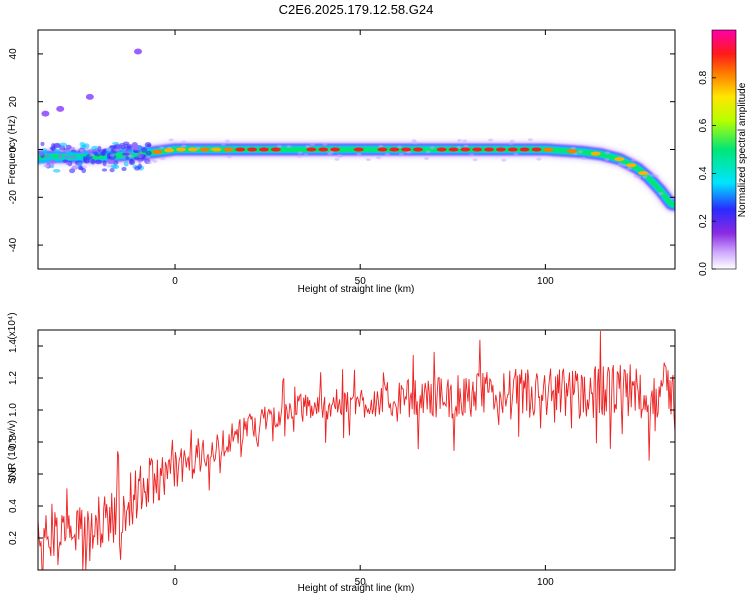  Describe the element at coordinates (742, 149) in the screenshot. I see `colorbar-label: Normalized spectral amplitude` at that location.